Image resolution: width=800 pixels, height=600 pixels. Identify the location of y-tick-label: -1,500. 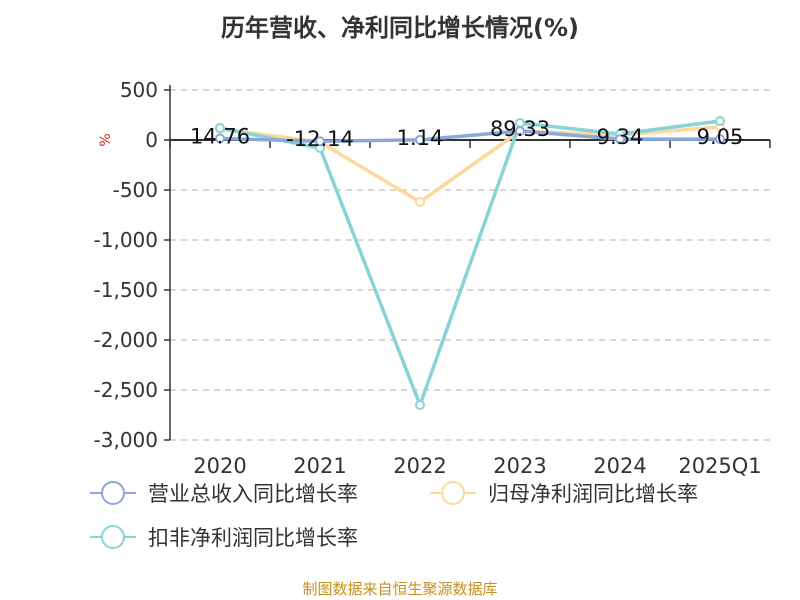
(126, 290).